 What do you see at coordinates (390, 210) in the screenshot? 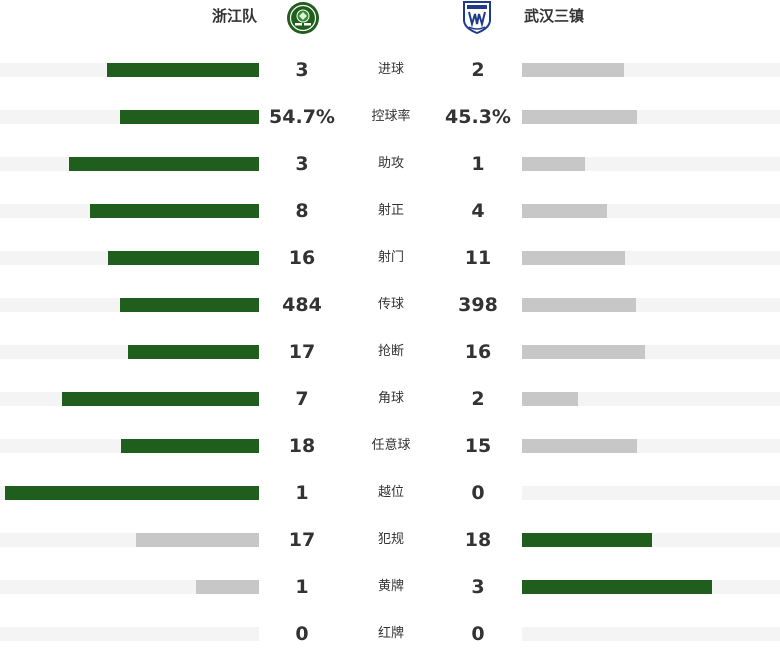
I see `stat-label: 射正` at bounding box center [390, 210].